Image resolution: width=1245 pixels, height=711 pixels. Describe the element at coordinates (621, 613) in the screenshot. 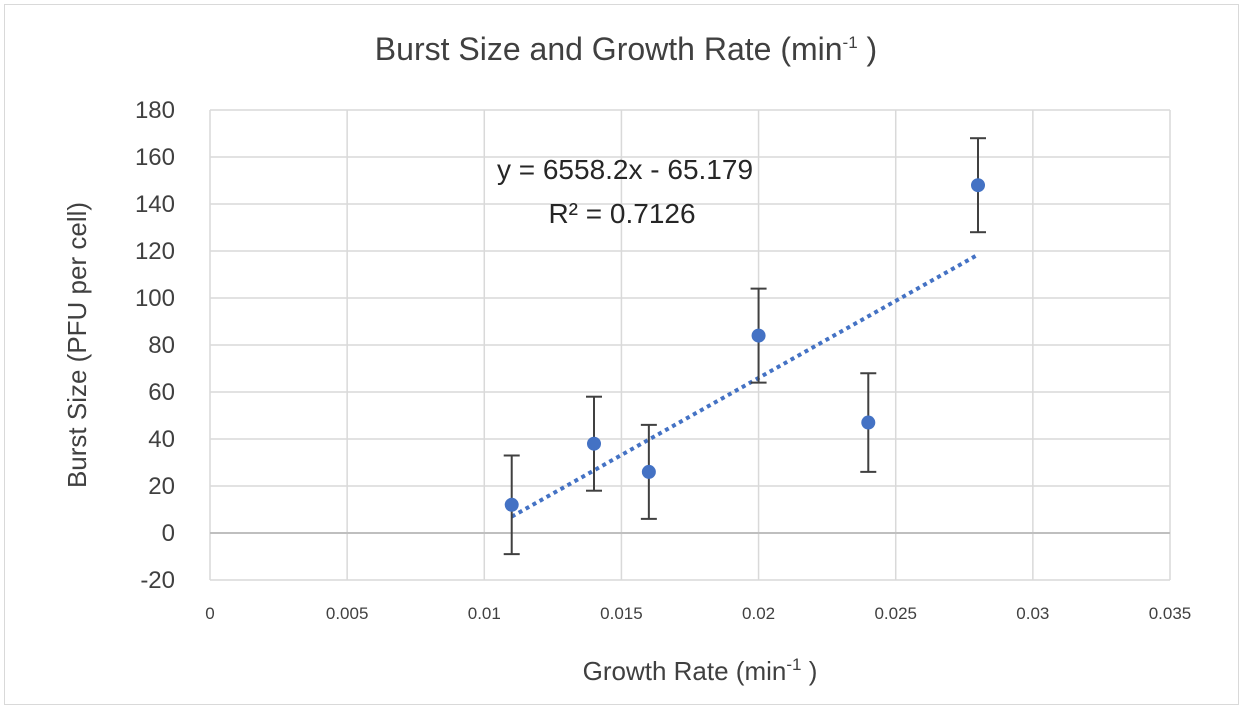

I see `x-tick-label: 0.015` at that location.